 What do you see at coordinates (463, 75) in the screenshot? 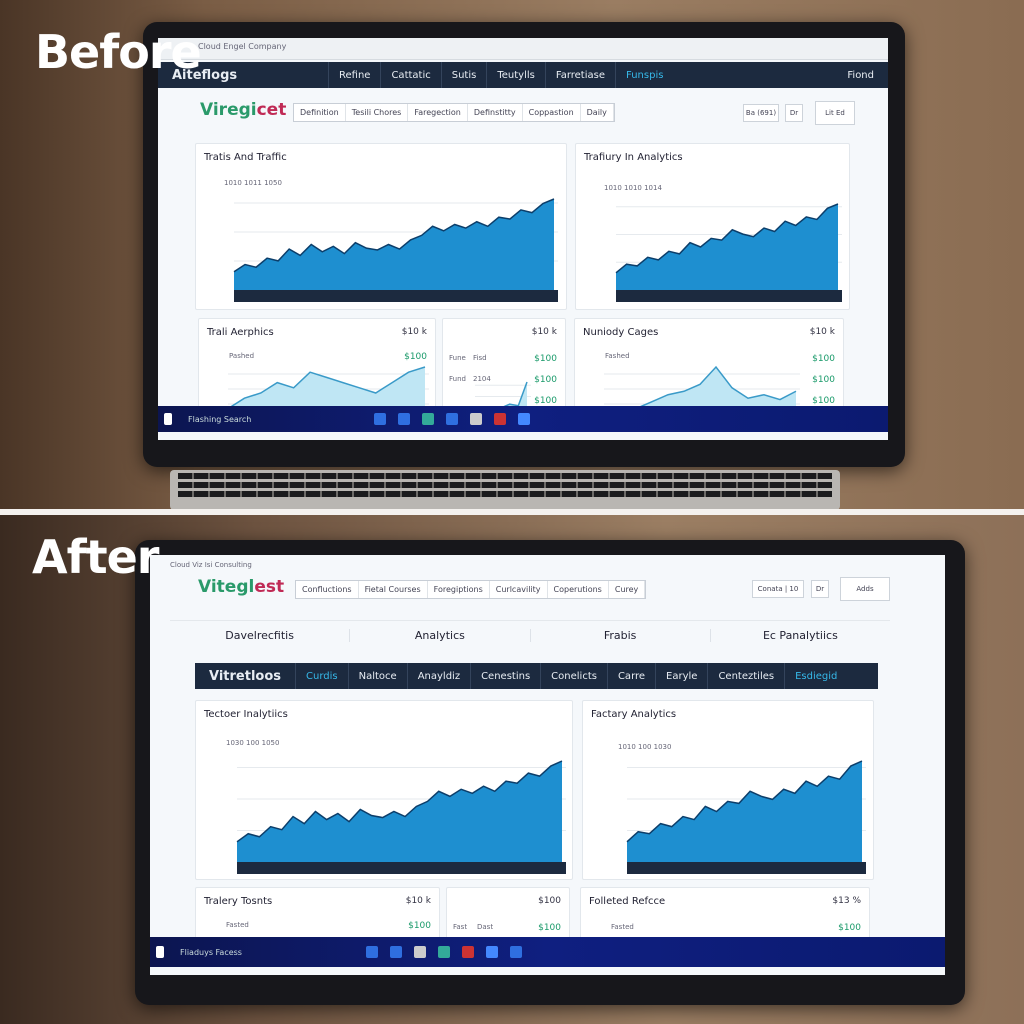
I see `nav-item: Sutis` at bounding box center [463, 75].